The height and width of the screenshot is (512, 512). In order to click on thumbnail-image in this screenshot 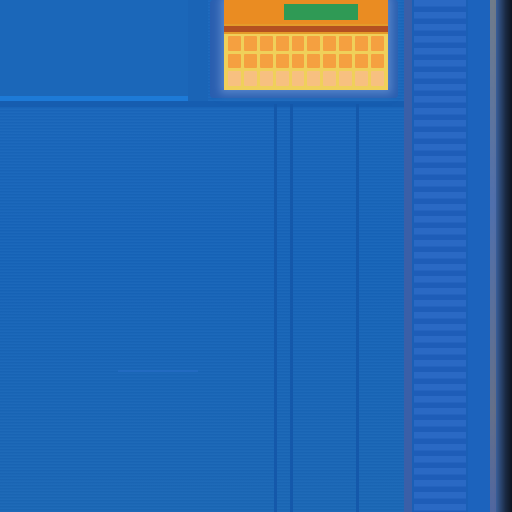, I will do `click(306, 45)`.